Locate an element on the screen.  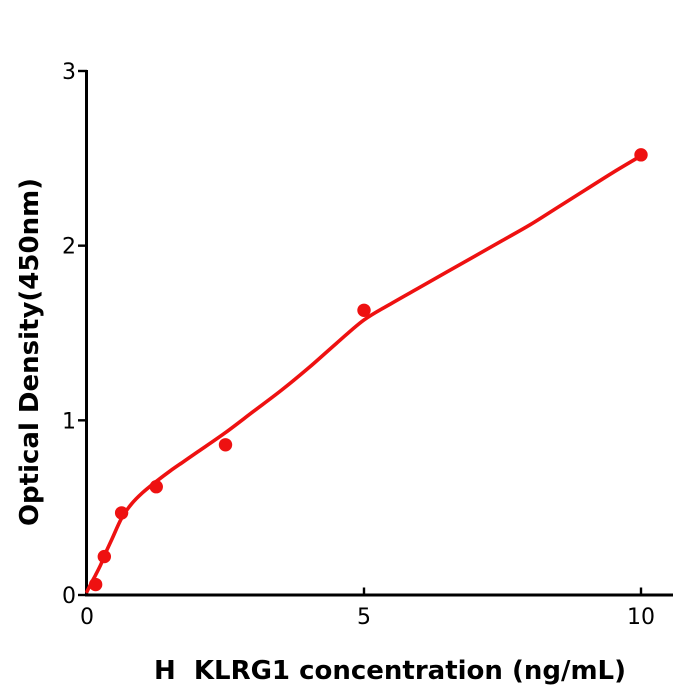
x-tick-label: 10 is located at coordinates (641, 617).